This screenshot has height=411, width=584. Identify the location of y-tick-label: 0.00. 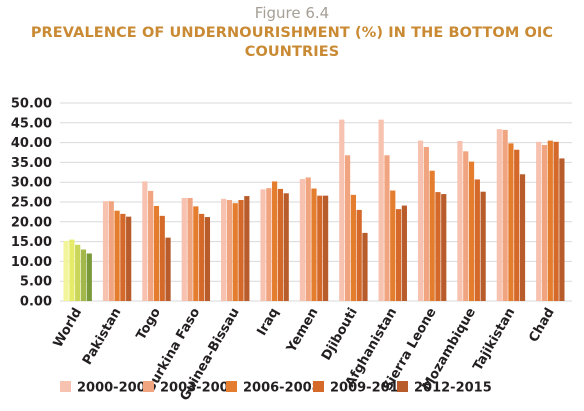
(36, 302).